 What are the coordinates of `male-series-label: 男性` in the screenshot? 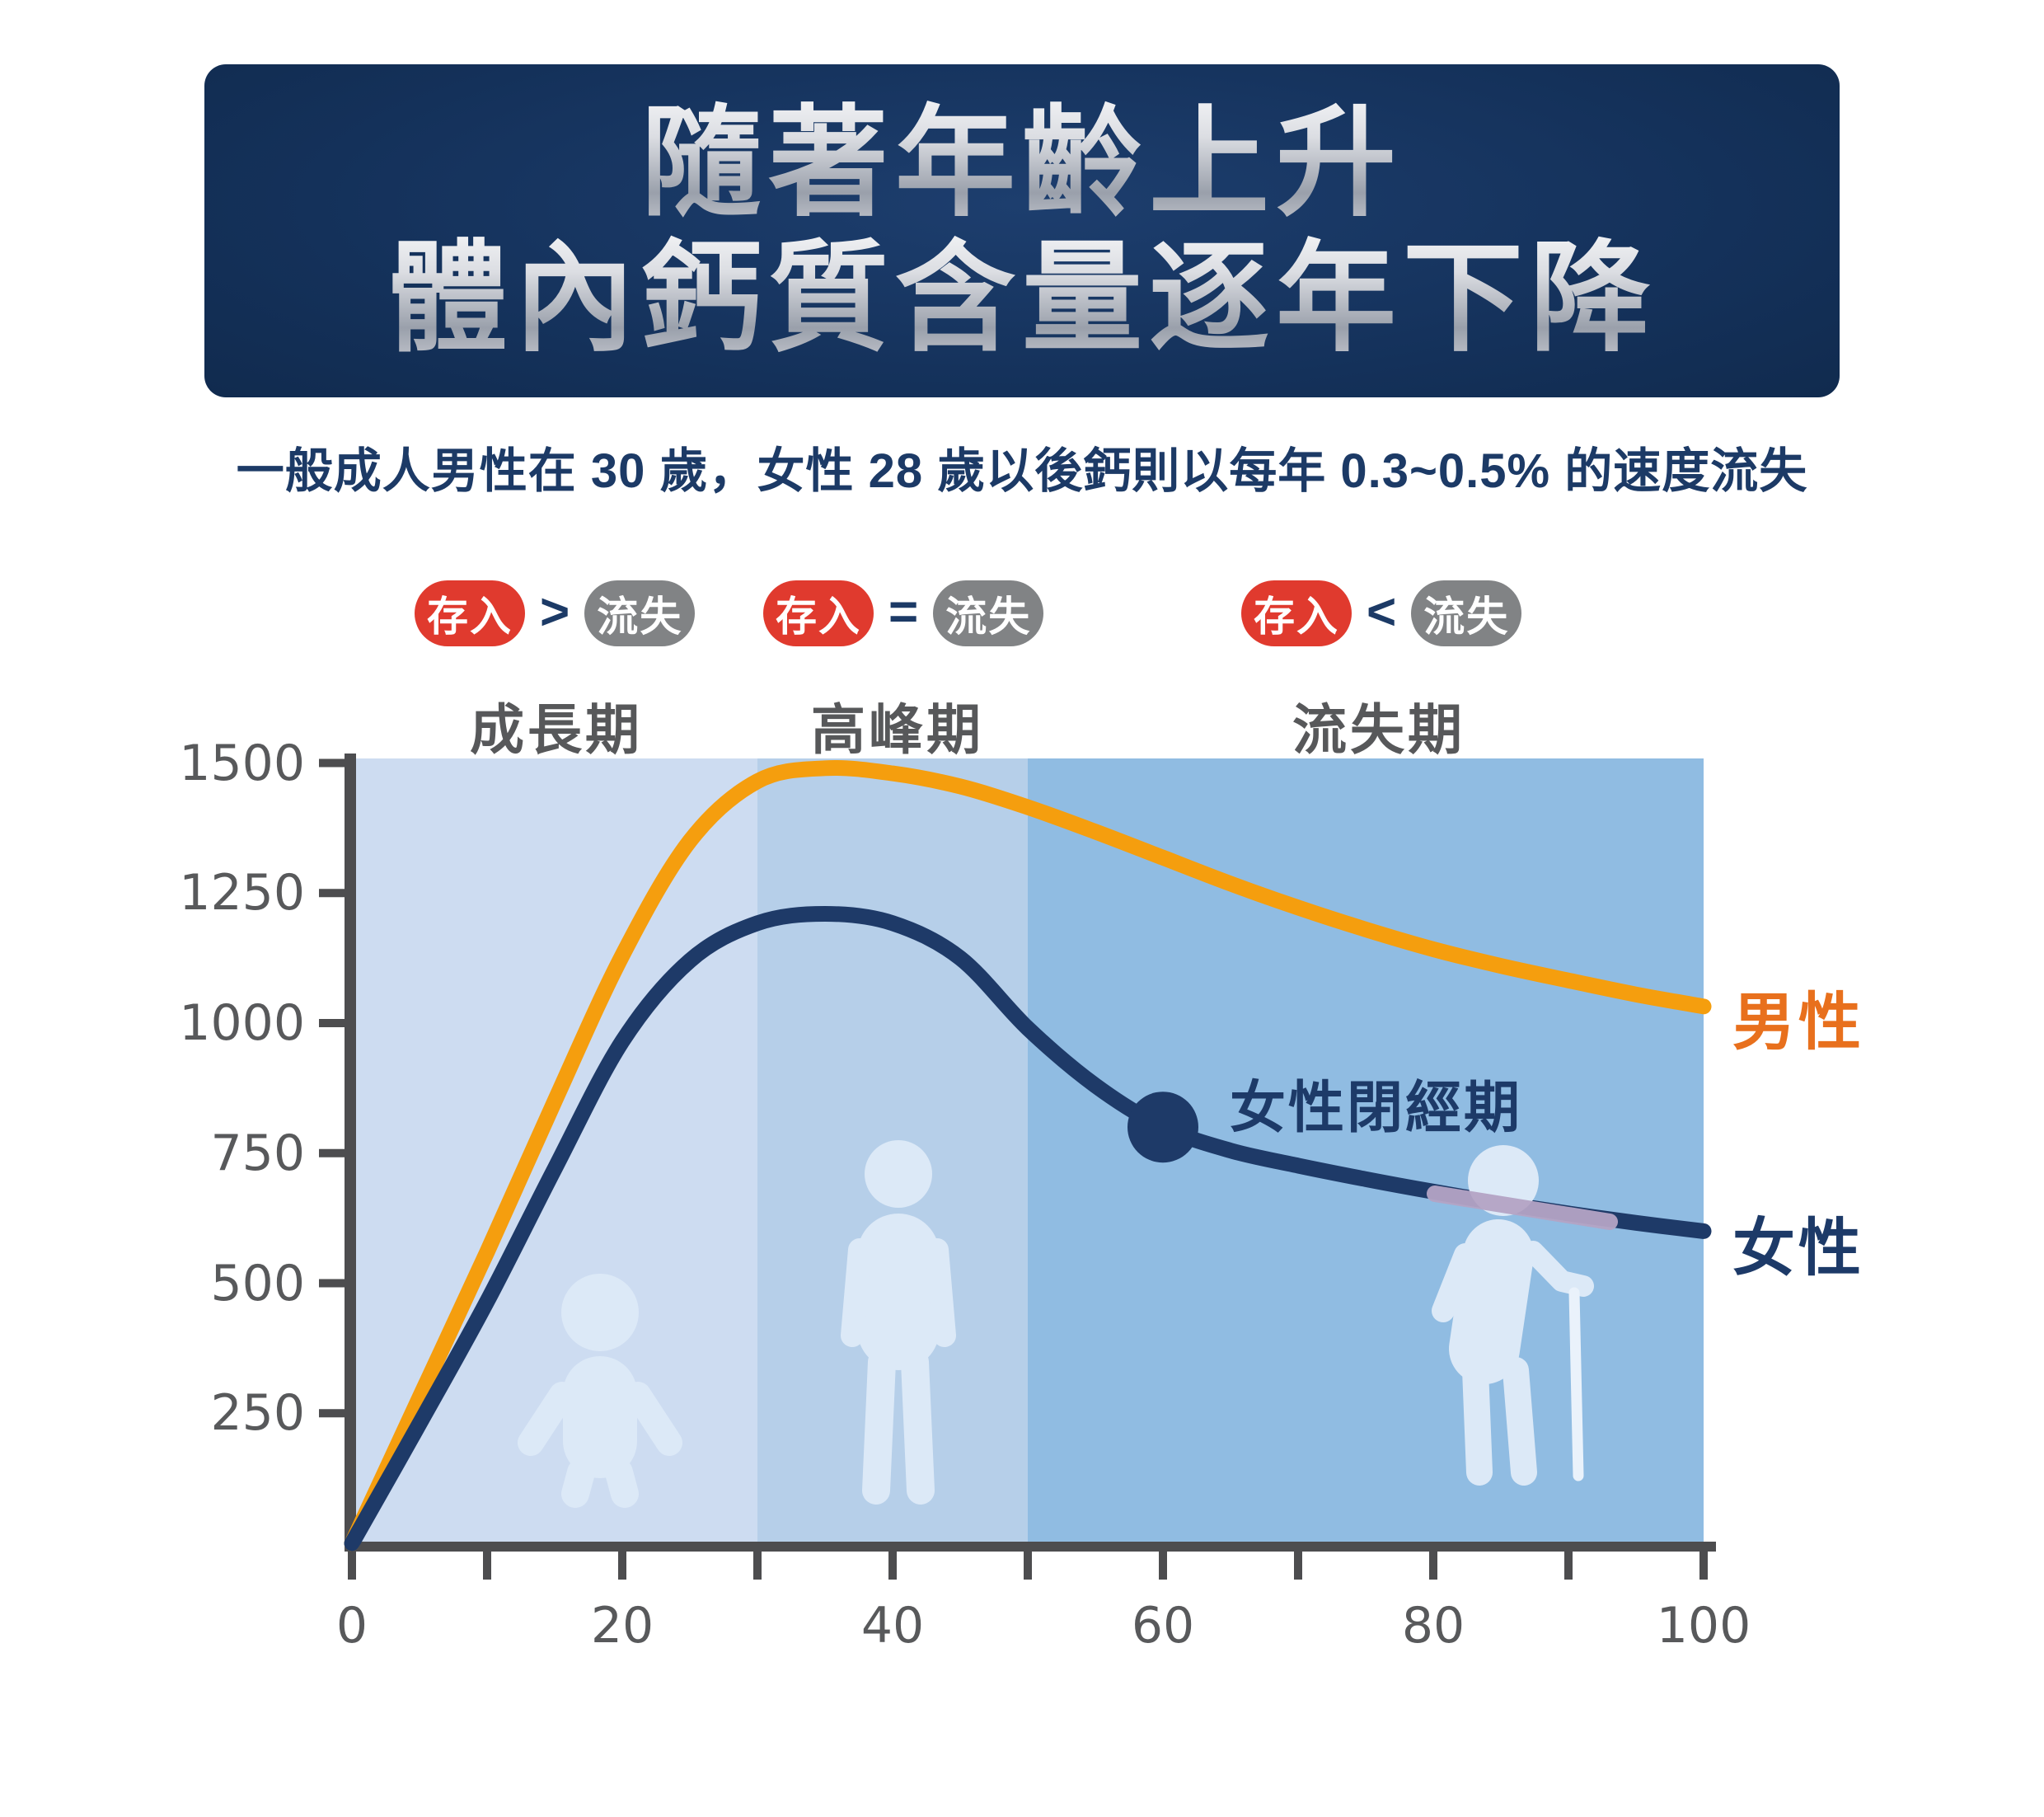 It's located at (1798, 1023).